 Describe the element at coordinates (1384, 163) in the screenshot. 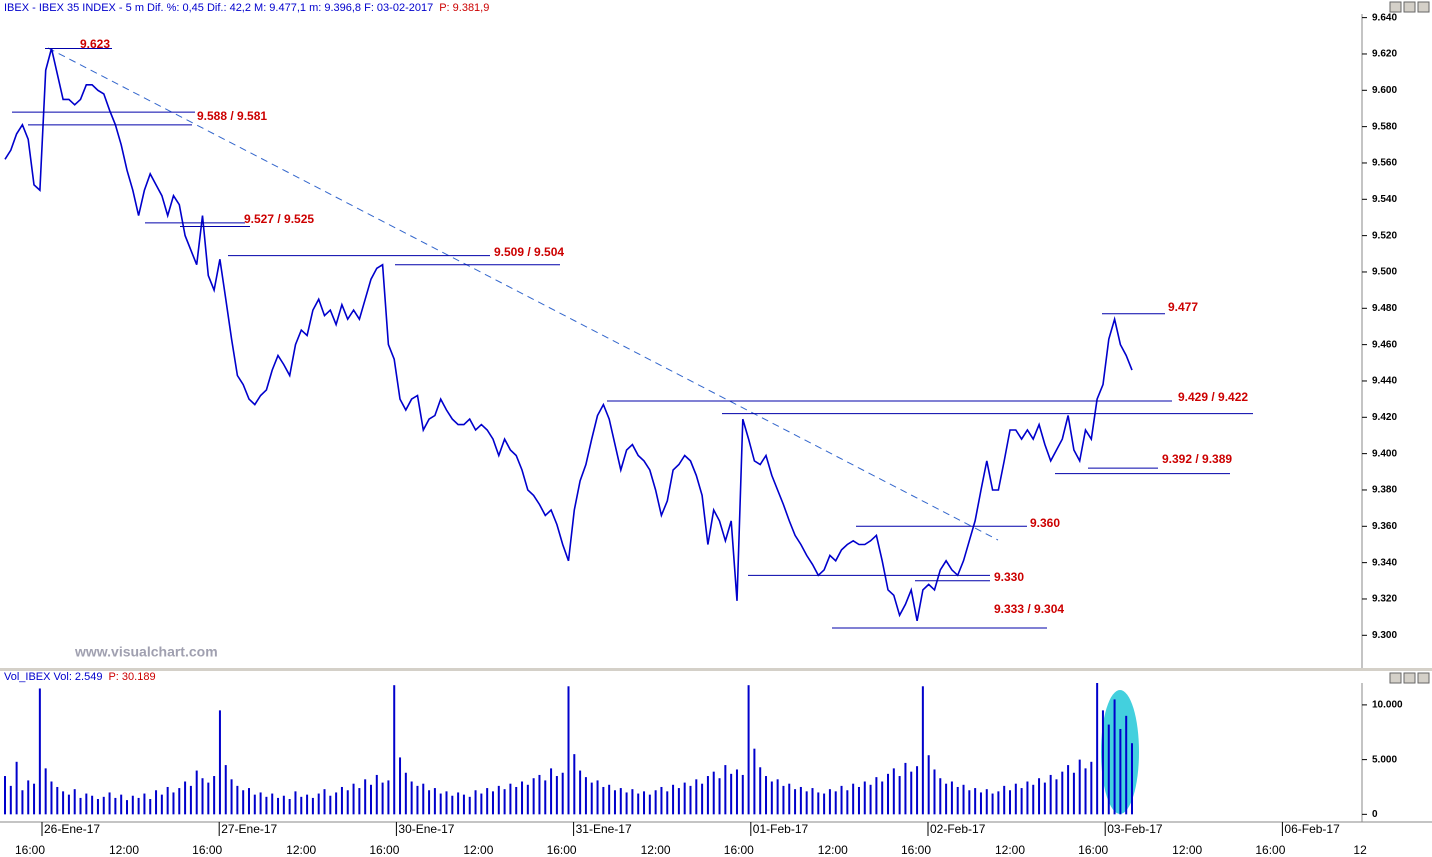

I see `y-tick-label: 9.560` at that location.